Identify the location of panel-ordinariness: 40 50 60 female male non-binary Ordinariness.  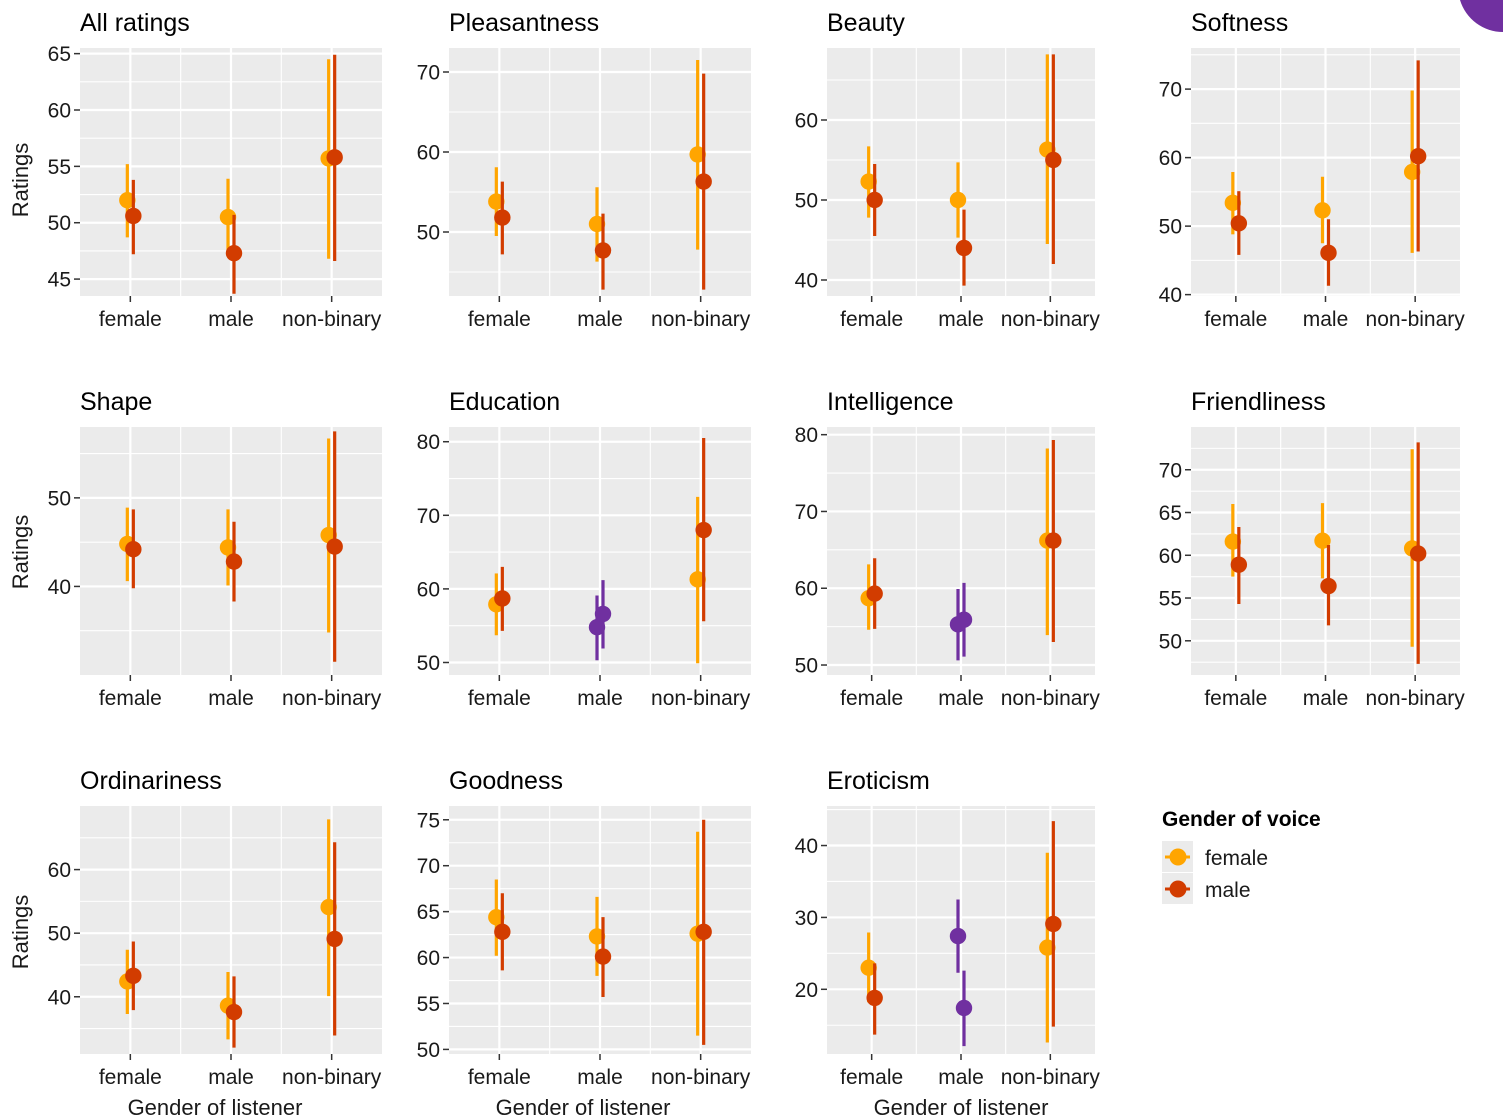
(215, 928).